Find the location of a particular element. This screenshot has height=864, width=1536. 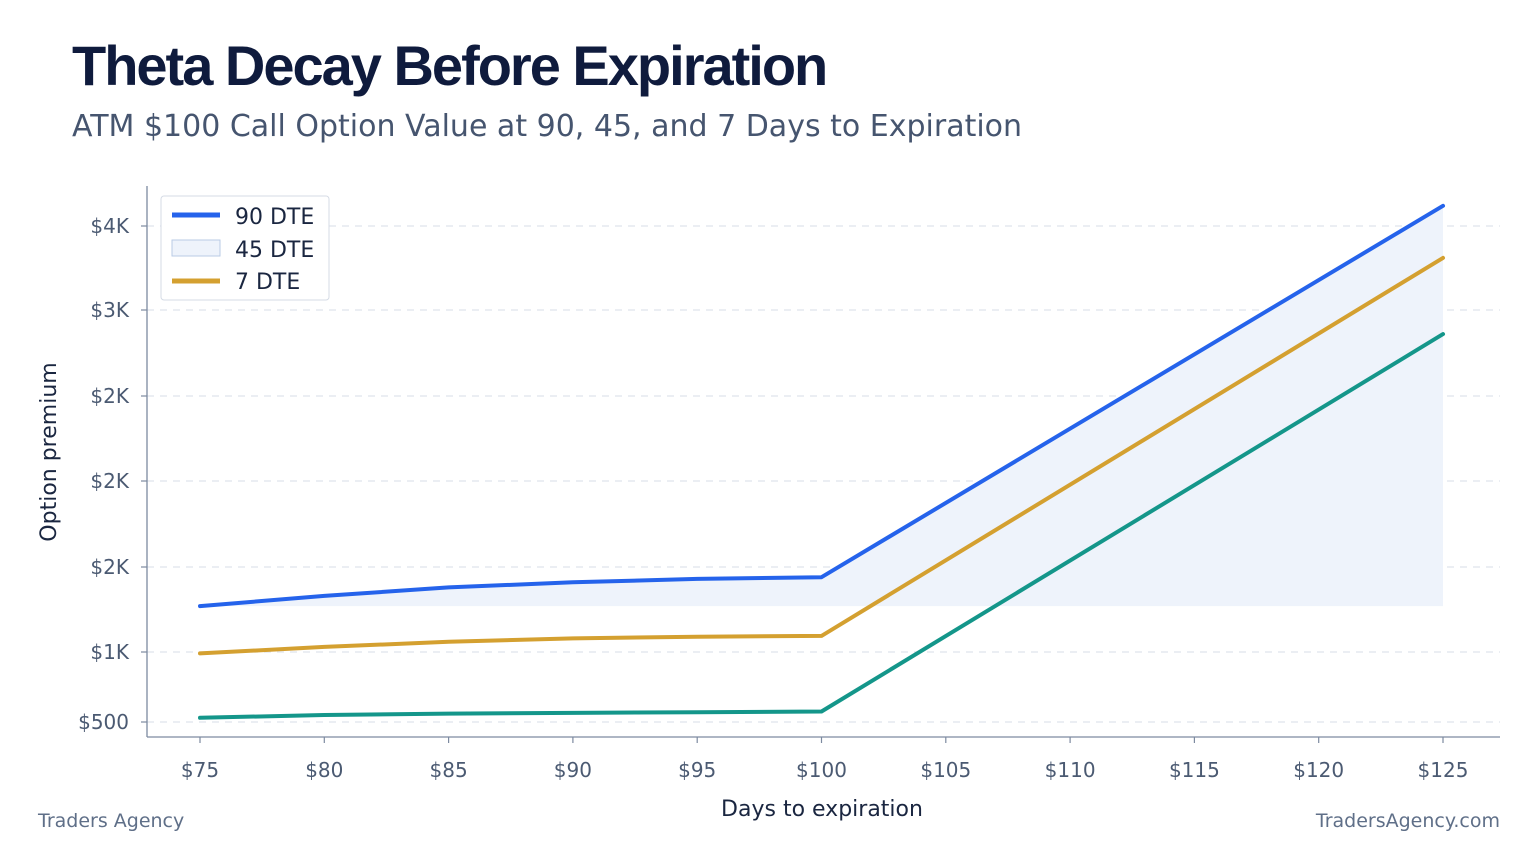

legend: 90 DTE 45 DTE 7 DTE is located at coordinates (245, 248).